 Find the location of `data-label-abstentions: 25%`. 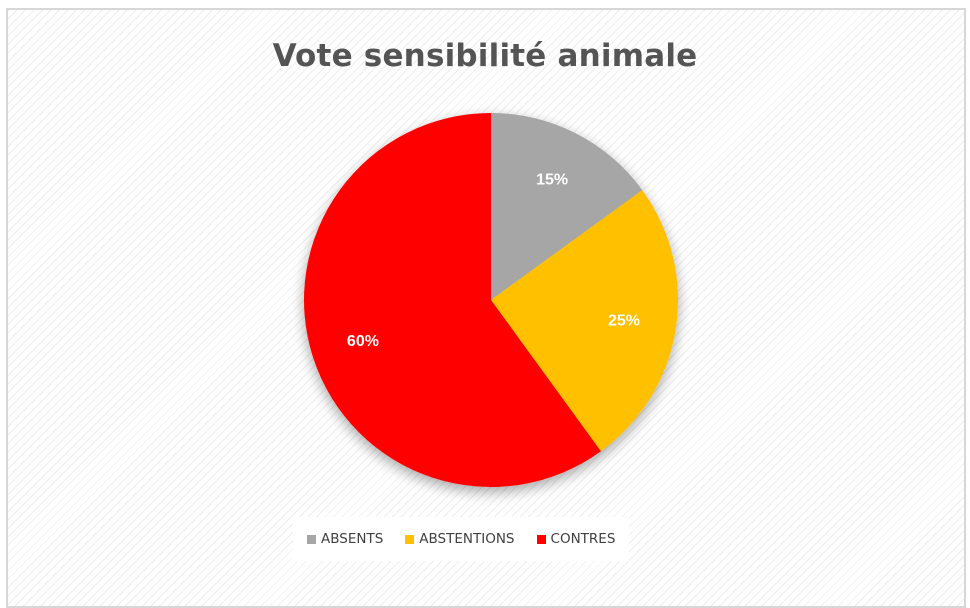

data-label-abstentions: 25% is located at coordinates (624, 320).